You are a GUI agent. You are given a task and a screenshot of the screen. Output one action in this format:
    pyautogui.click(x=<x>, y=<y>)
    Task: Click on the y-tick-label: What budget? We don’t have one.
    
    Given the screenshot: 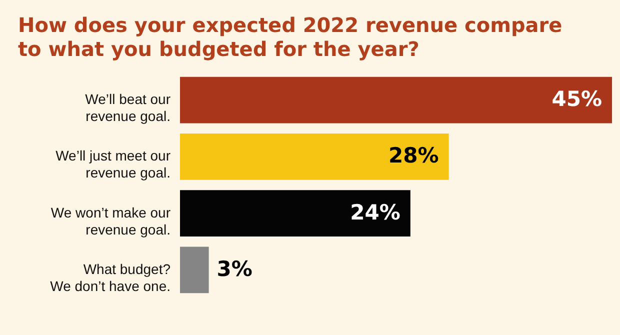 What is the action you would take?
    pyautogui.click(x=110, y=277)
    